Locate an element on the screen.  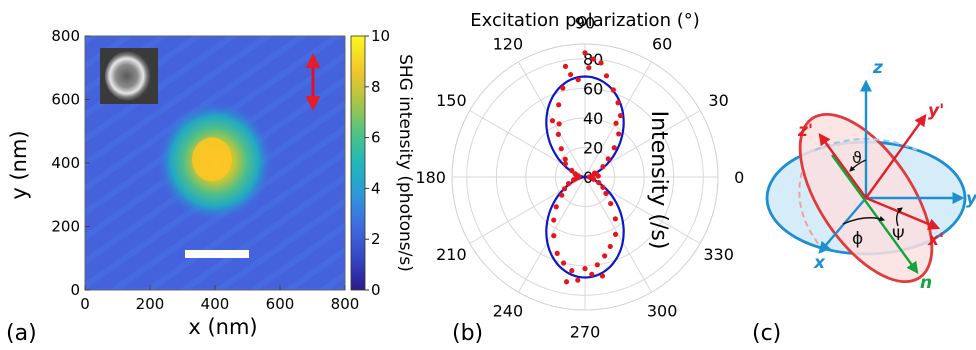
x-tick-label: 800 is located at coordinates (345, 304).